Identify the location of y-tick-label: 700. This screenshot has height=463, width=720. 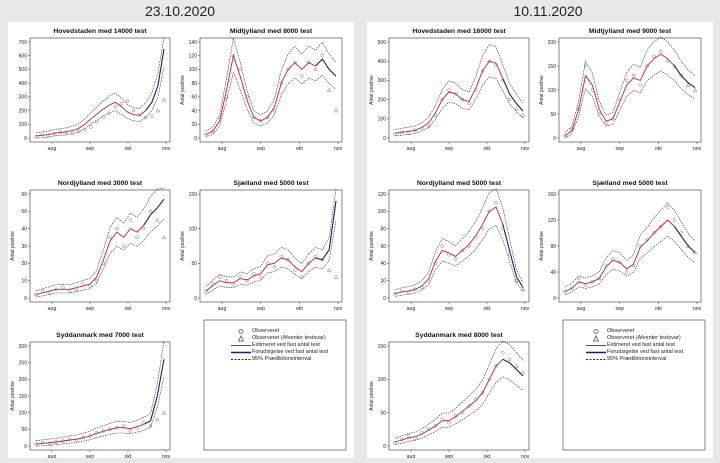
(23, 43).